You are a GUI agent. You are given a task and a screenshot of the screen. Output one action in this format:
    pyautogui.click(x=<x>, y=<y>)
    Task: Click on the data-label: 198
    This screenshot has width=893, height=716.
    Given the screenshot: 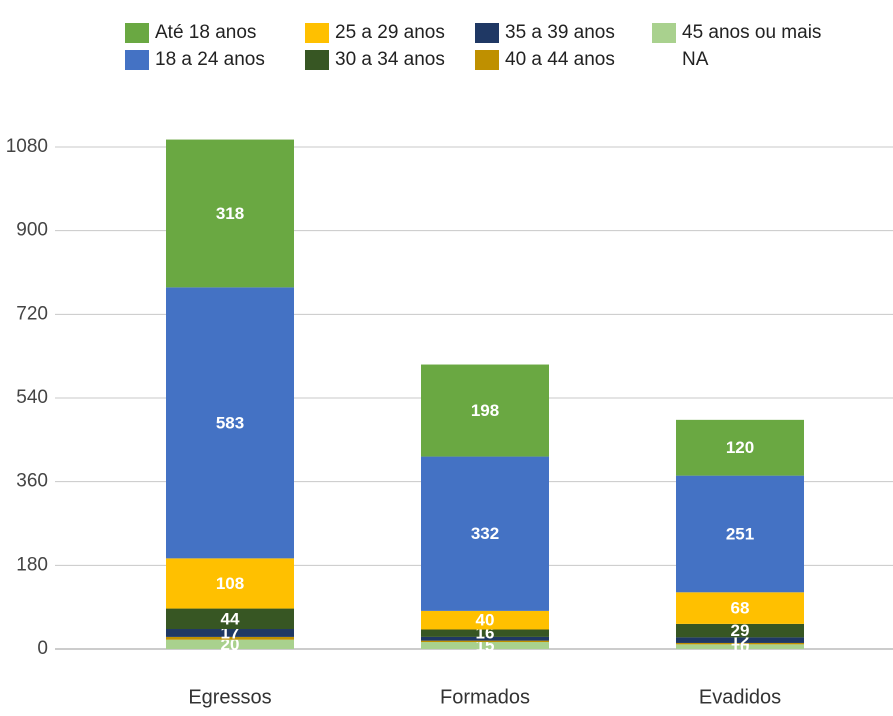 What is the action you would take?
    pyautogui.click(x=485, y=410)
    